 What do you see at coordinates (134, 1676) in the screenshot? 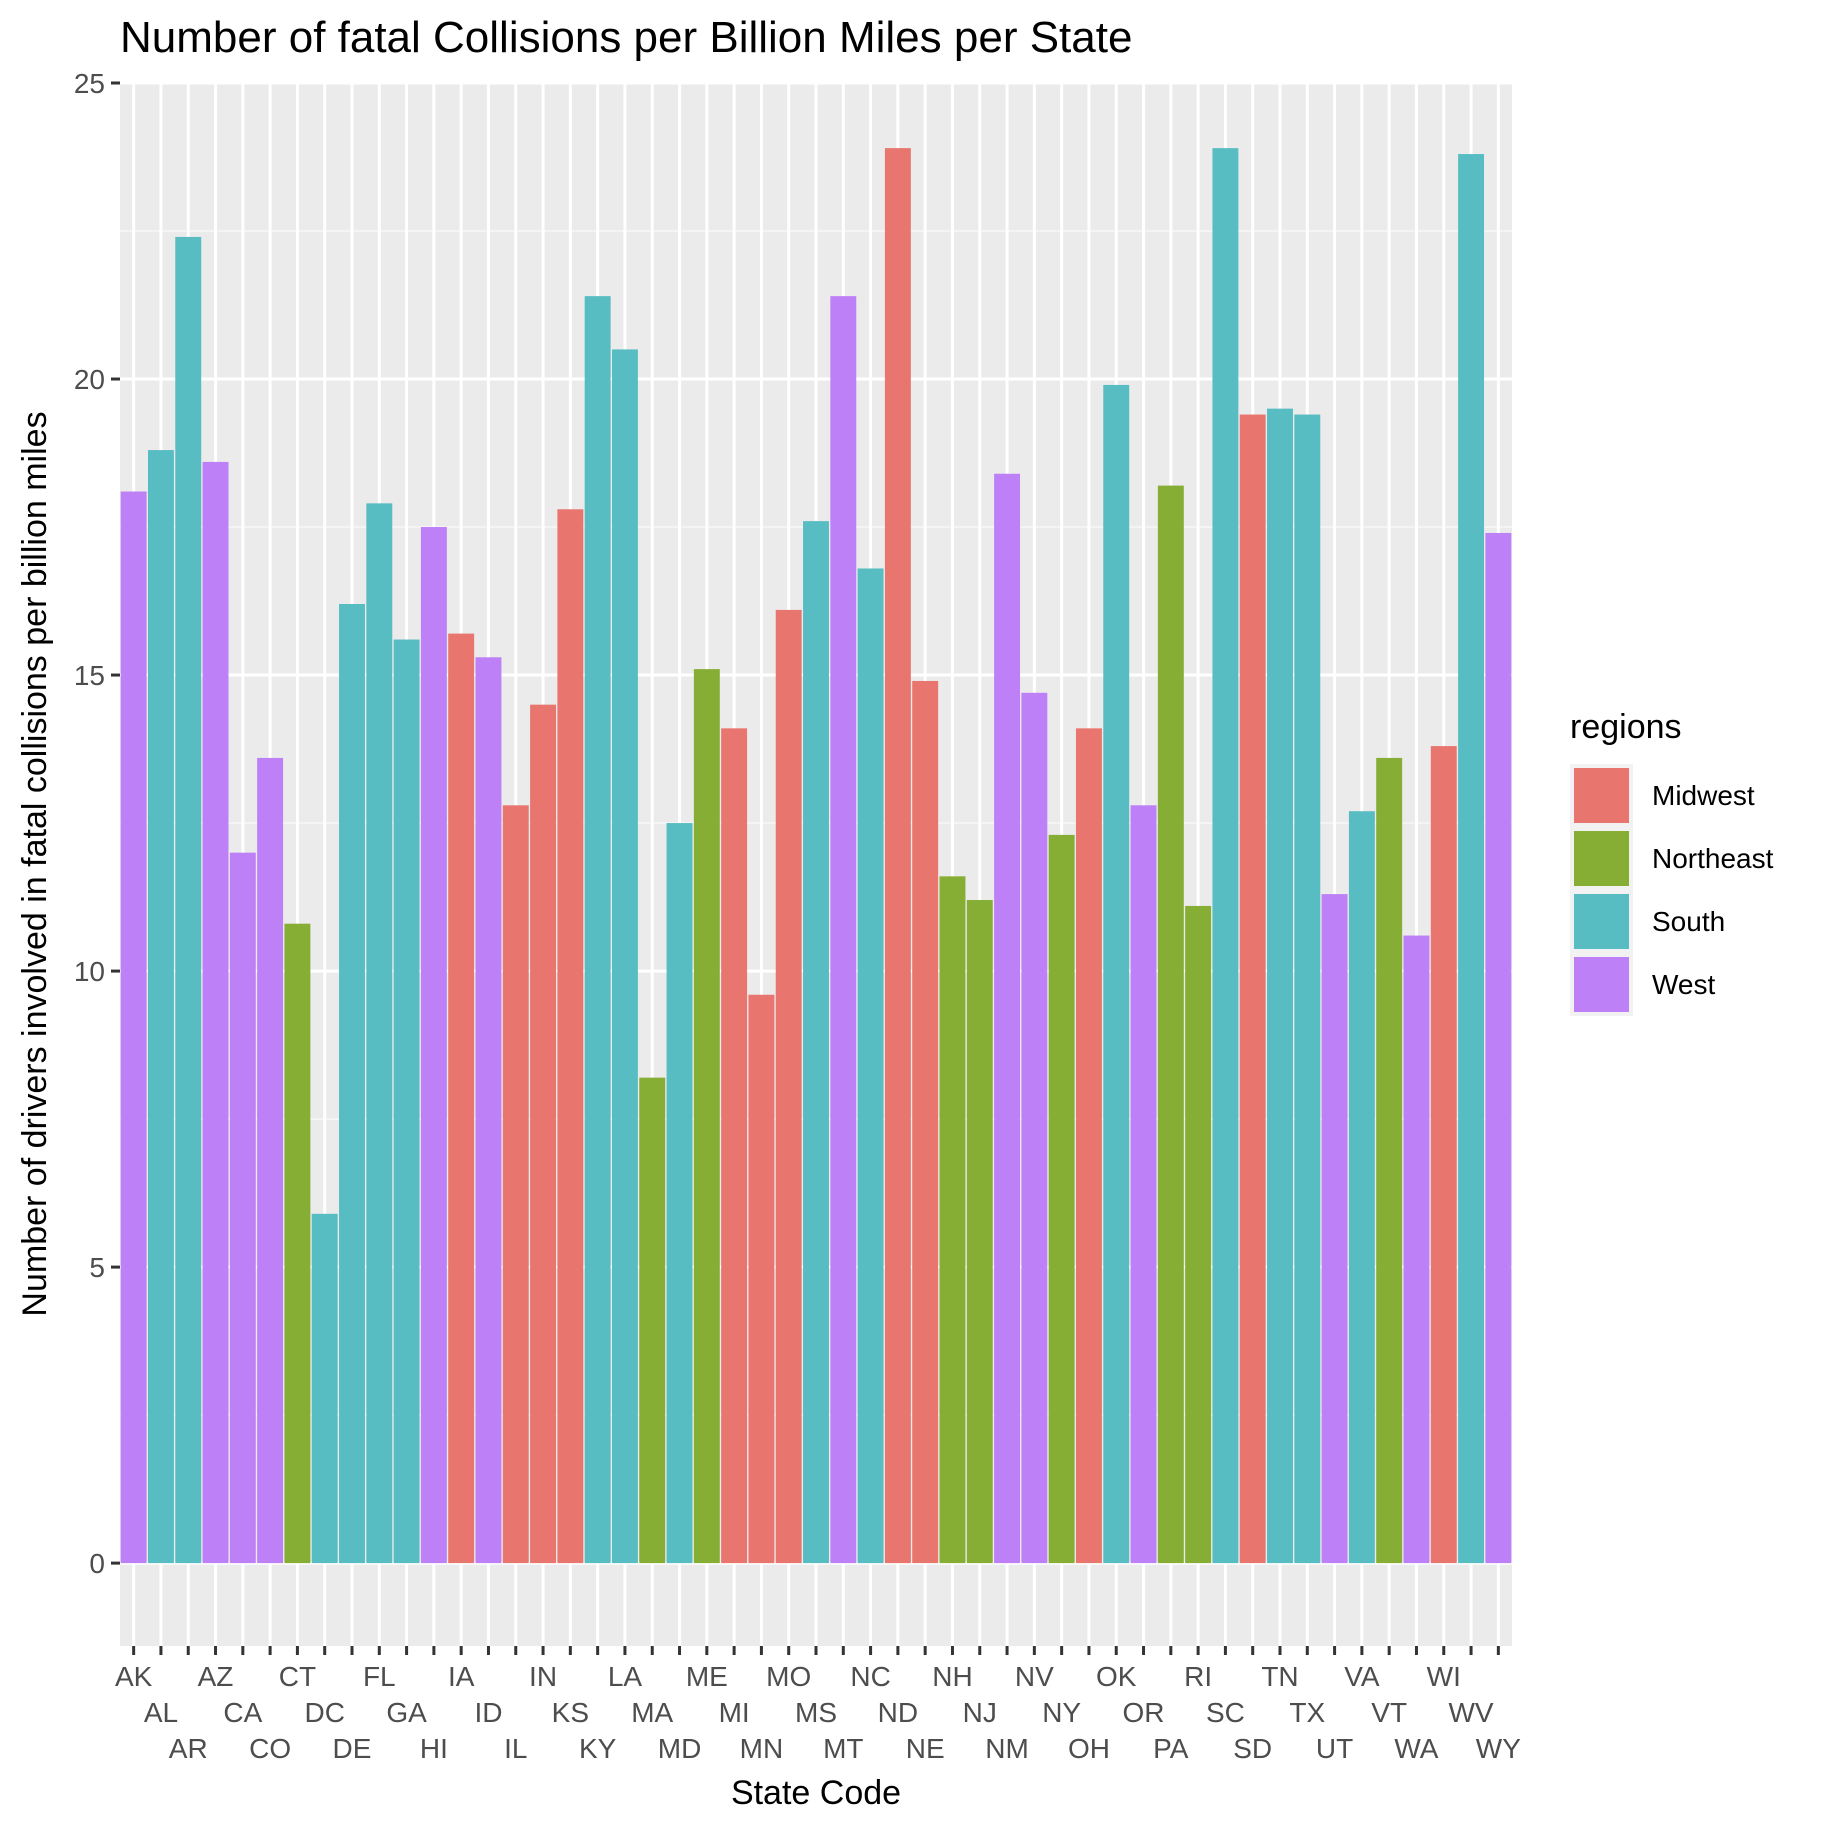
I see `x-tick-label-ak: AK` at bounding box center [134, 1676].